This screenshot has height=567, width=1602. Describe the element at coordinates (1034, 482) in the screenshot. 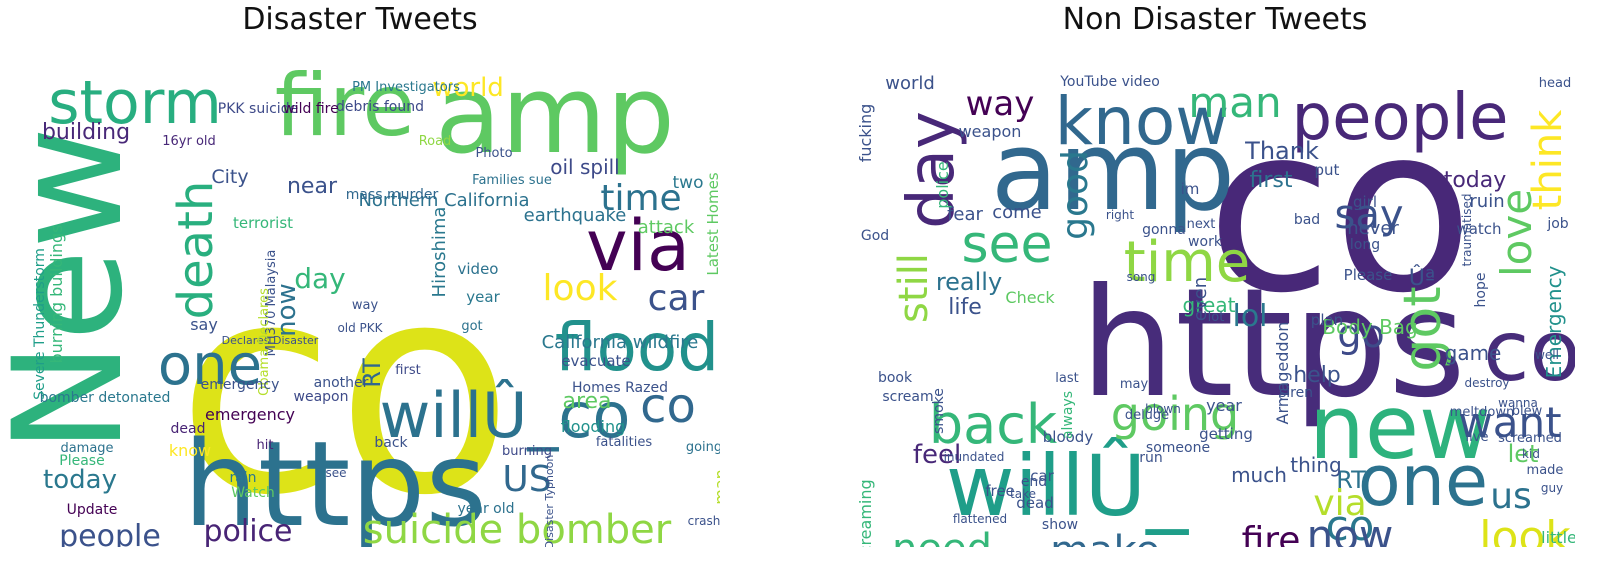

I see `word-end: end` at that location.